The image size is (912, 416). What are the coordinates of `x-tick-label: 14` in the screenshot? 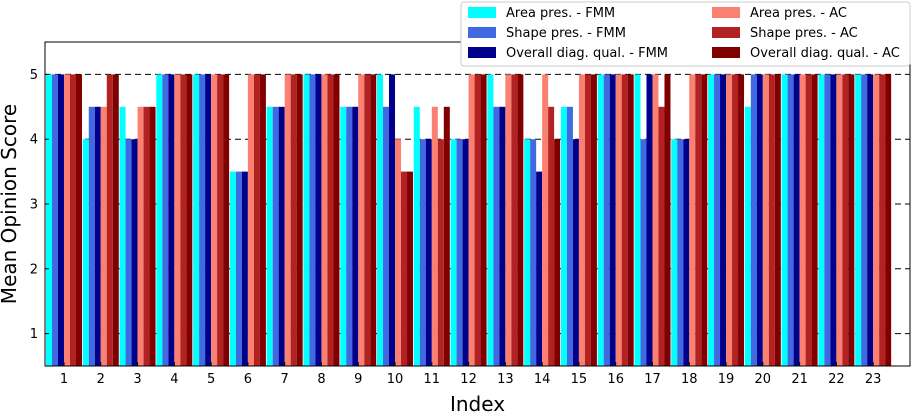 It's located at (542, 379).